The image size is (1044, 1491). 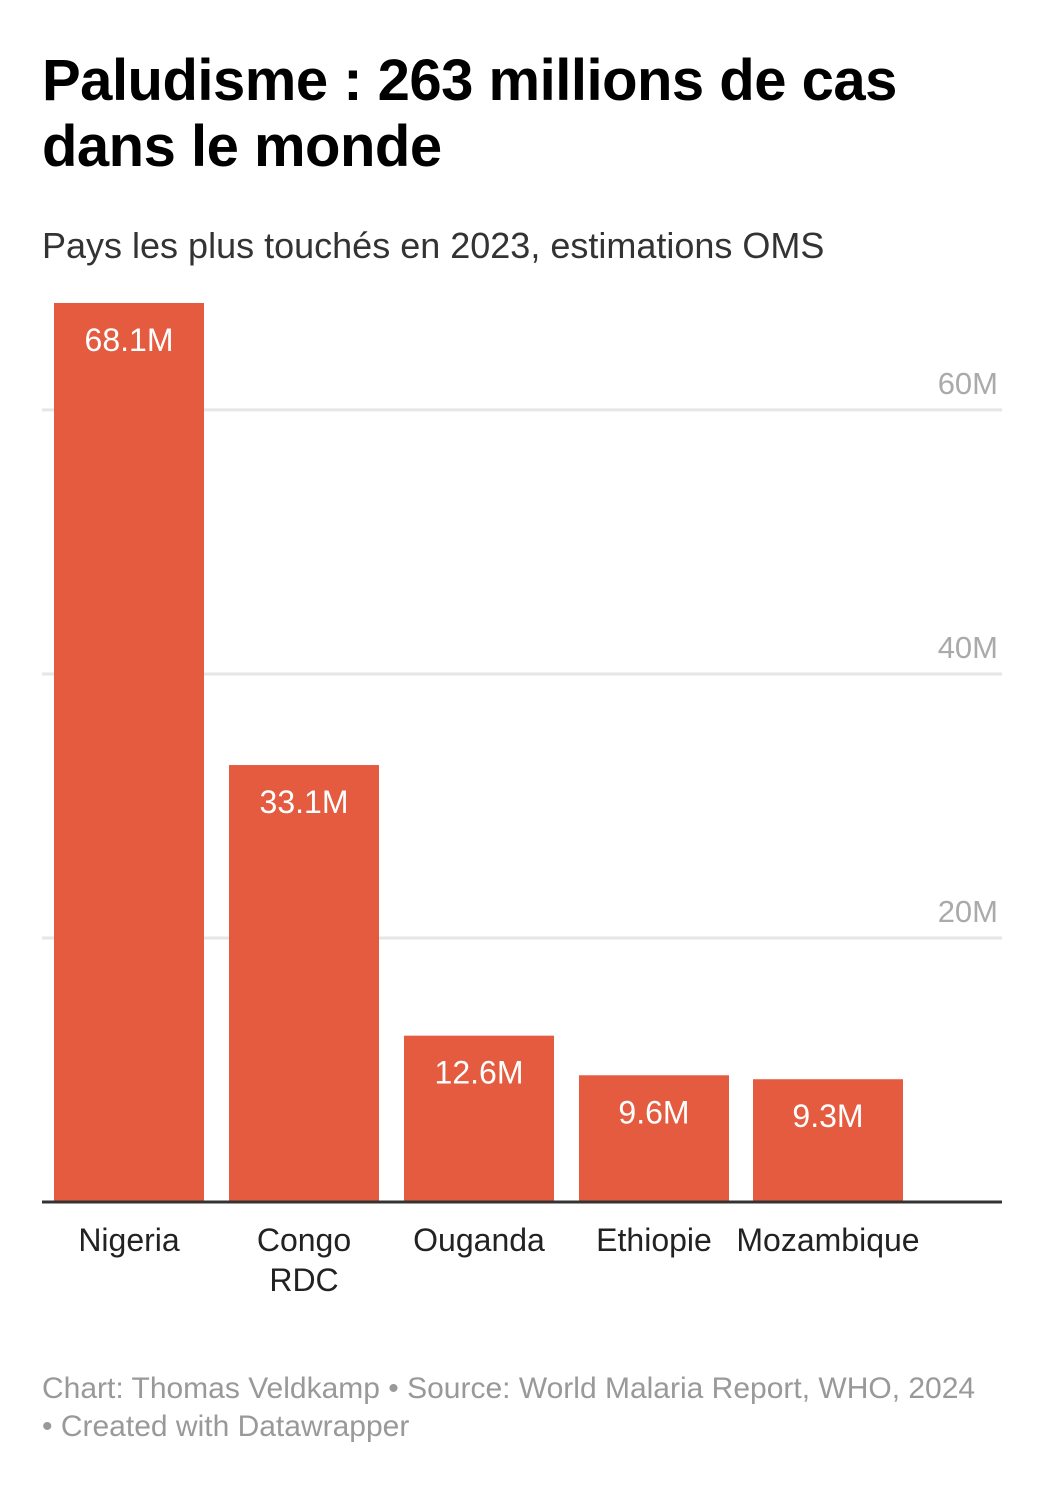 I want to click on x-tick-label-line: Ethiopie, so click(x=654, y=1240).